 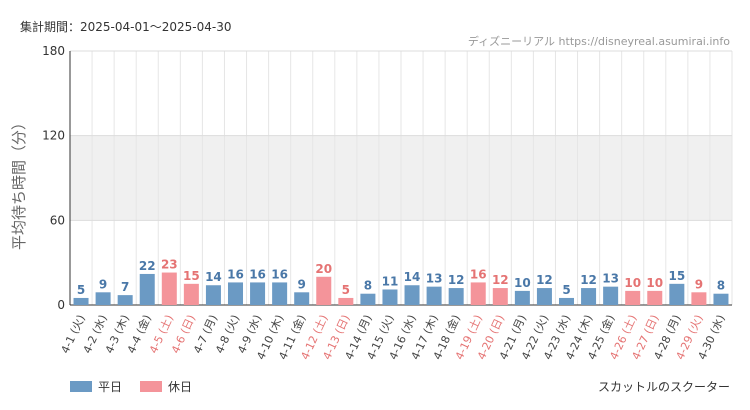 I want to click on legend-label-weekday: 平日, so click(x=110, y=387).